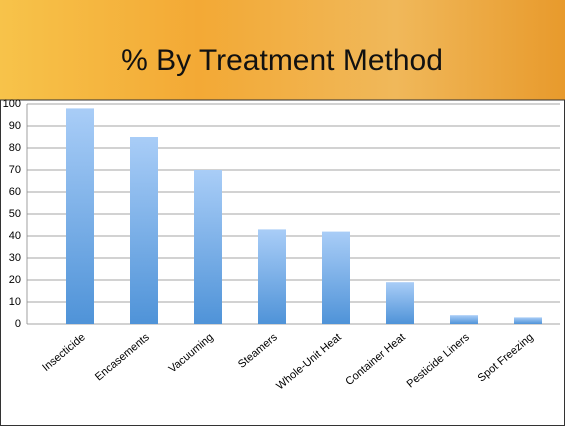  What do you see at coordinates (12, 104) in the screenshot?
I see `y-tick-label: 100` at bounding box center [12, 104].